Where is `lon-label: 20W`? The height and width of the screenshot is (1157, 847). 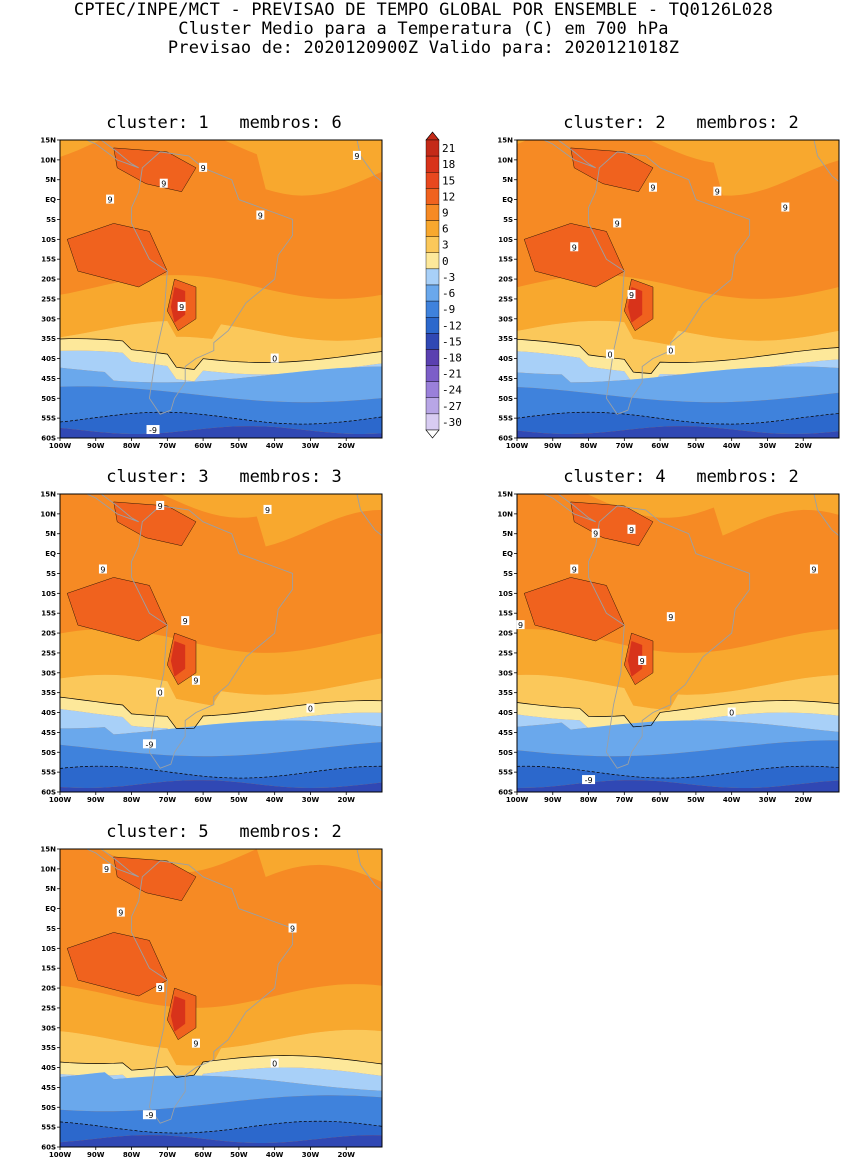
lon-label: 20W is located at coordinates (346, 1154).